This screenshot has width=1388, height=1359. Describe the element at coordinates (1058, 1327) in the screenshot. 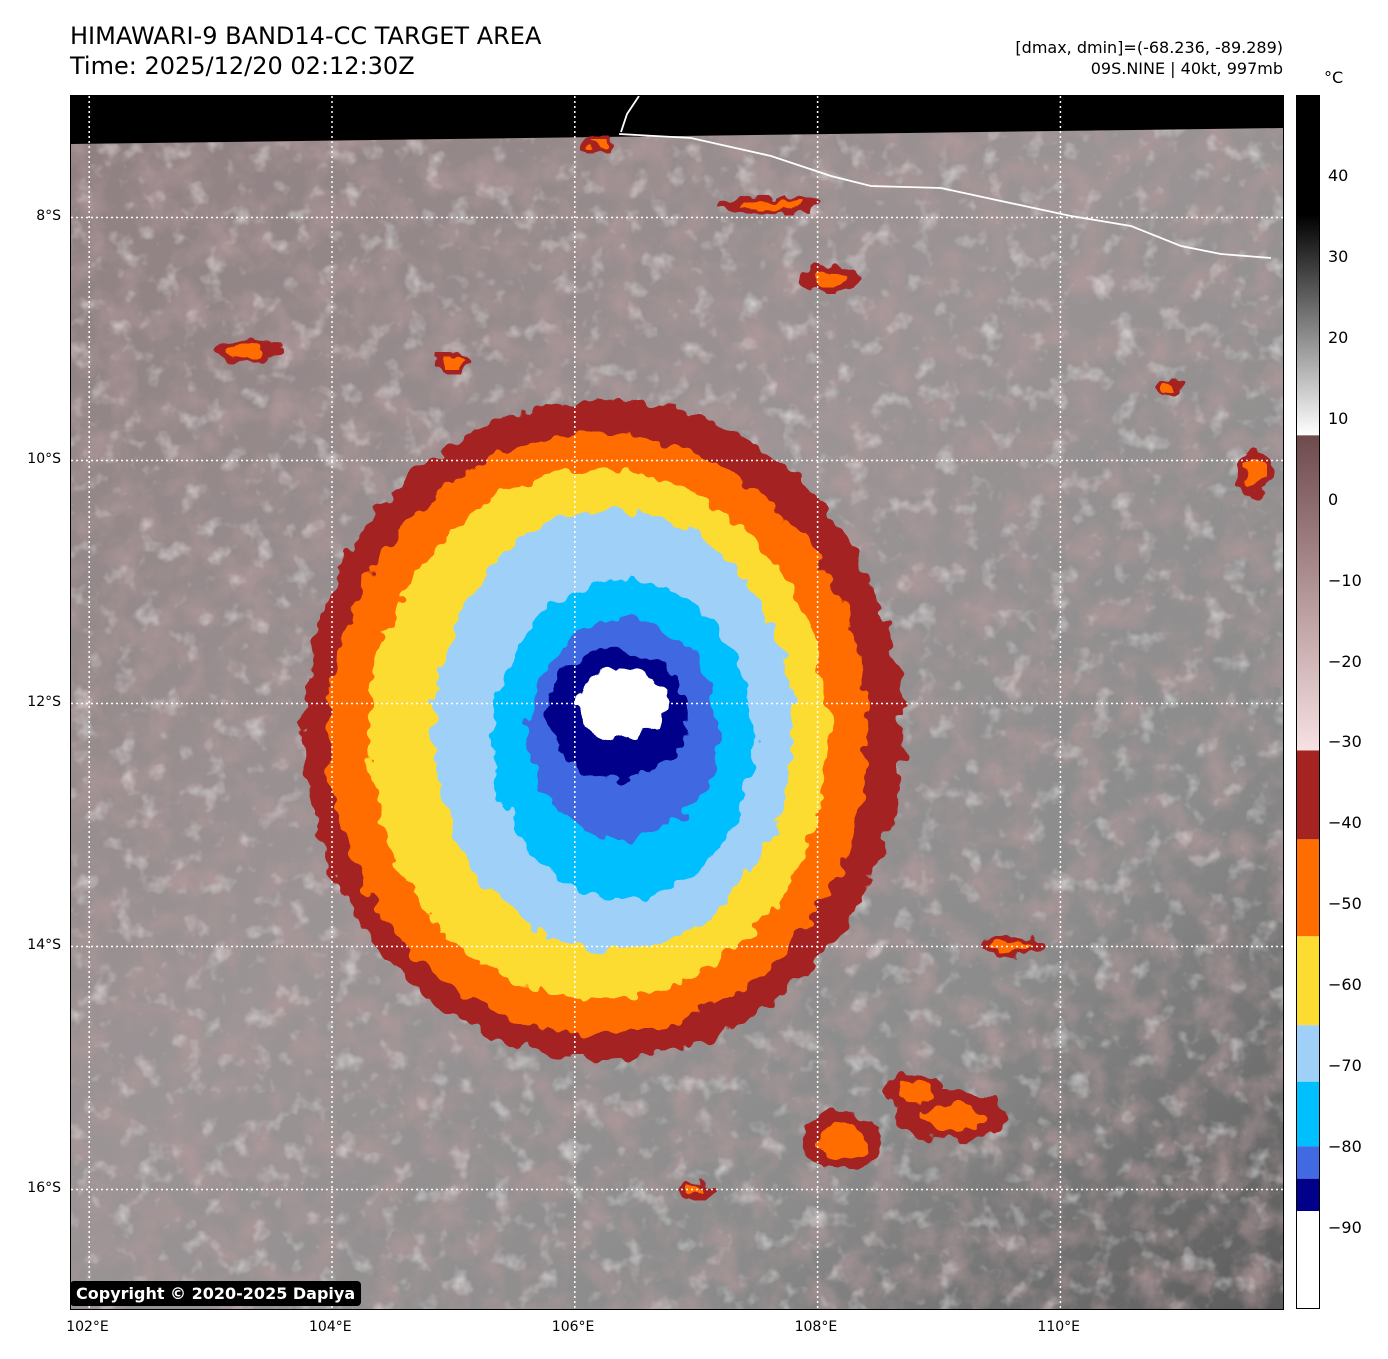

I see `lon-tick-label: 110°E` at that location.